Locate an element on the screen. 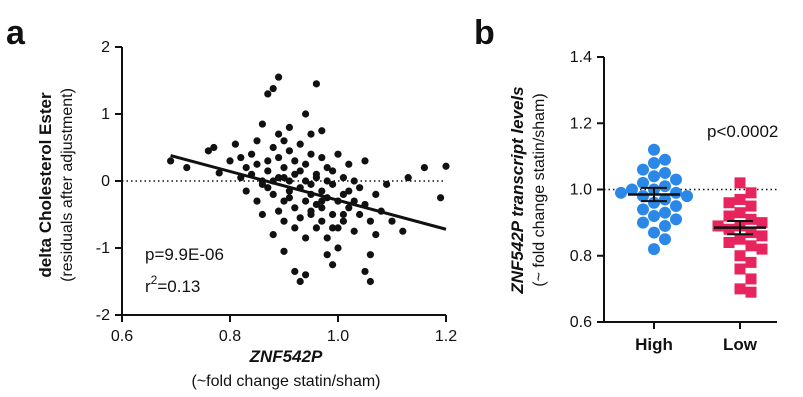  y-axis-title-a: delta Cholesterol Ester is located at coordinates (45, 185).